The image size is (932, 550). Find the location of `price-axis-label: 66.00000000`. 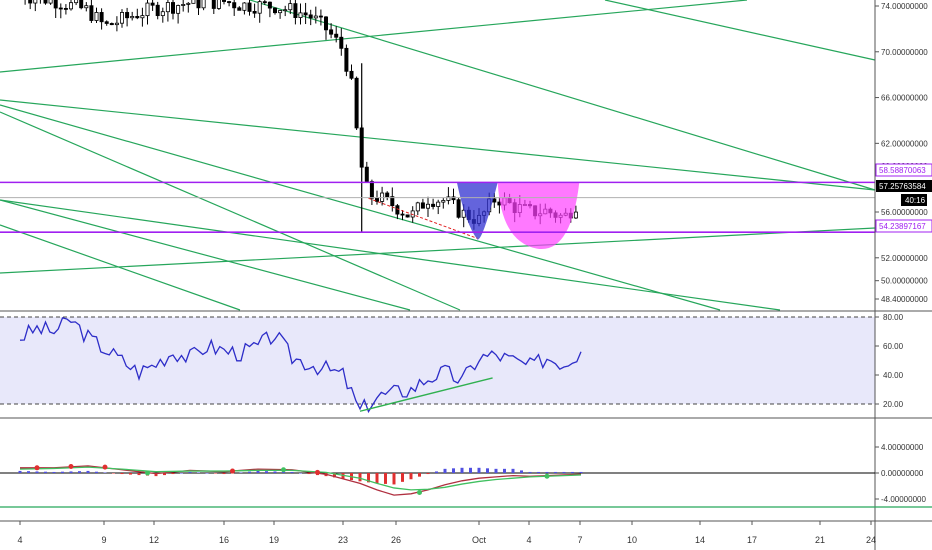

price-axis-label: 66.00000000 is located at coordinates (904, 98).